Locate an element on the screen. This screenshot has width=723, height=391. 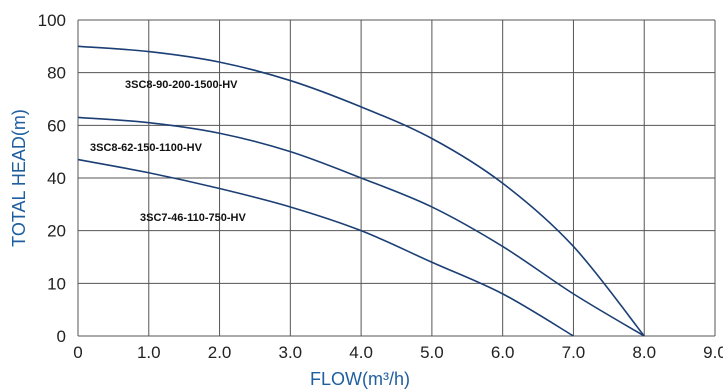
x-axis-ticks: 0 1.0 2.0 3.0 4.0 5.0 6.0 7.0 8.0 9.0 is located at coordinates (398, 352).